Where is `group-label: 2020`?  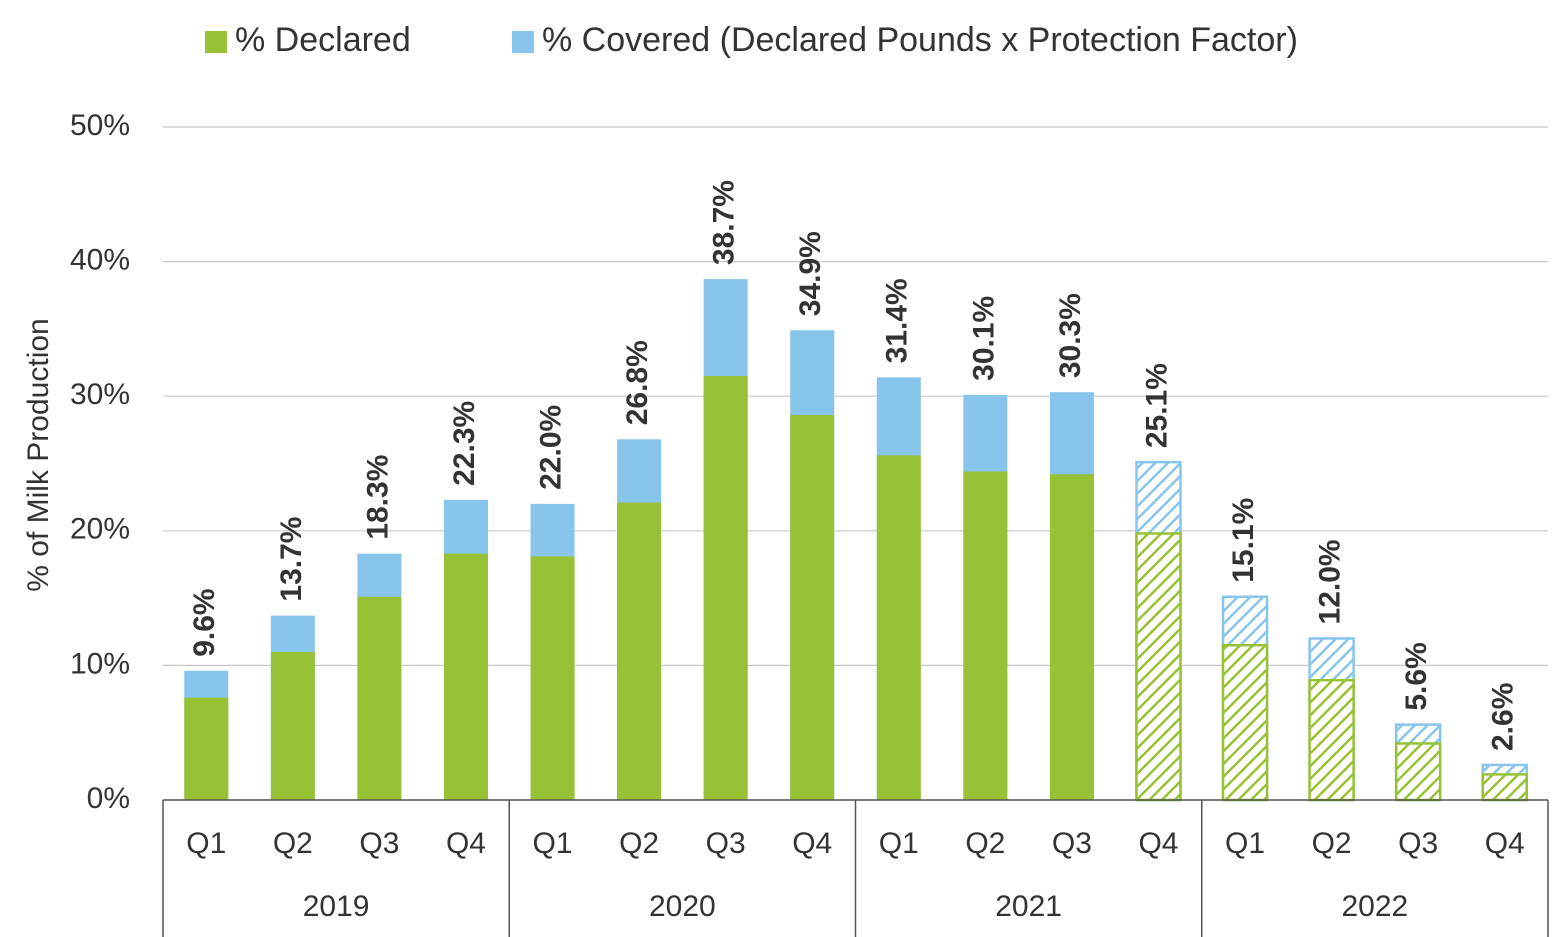 group-label: 2020 is located at coordinates (682, 906).